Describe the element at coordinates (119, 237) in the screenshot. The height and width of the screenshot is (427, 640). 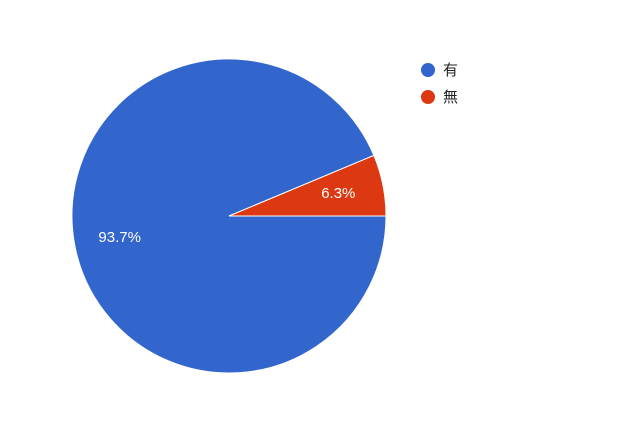
I see `slice-label: 93.7%` at that location.